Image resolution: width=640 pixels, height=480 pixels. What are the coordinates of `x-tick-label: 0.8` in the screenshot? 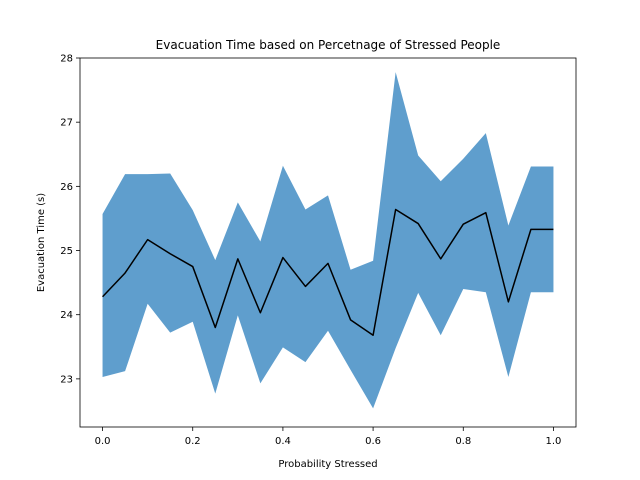 It's located at (463, 441).